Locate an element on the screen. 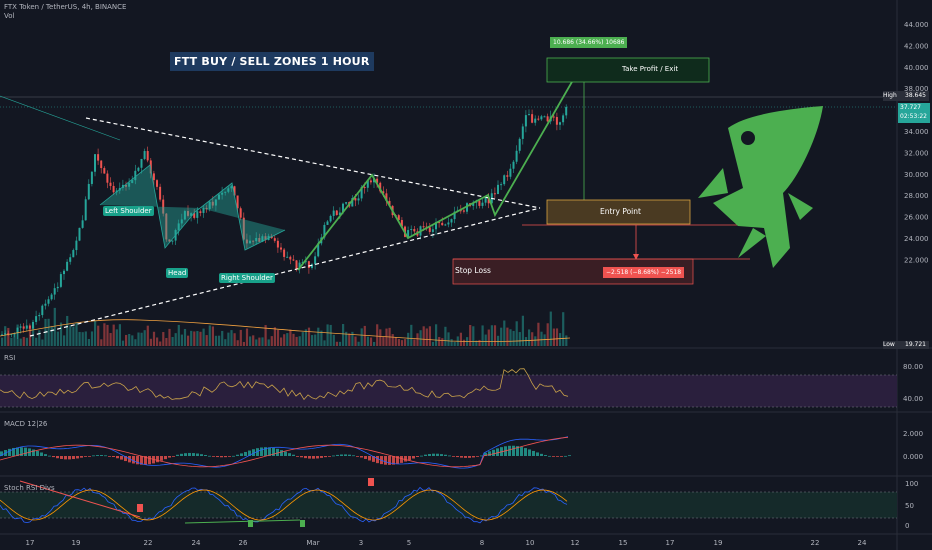 The height and width of the screenshot is (550, 932). macd-signal-line is located at coordinates (284, 452).